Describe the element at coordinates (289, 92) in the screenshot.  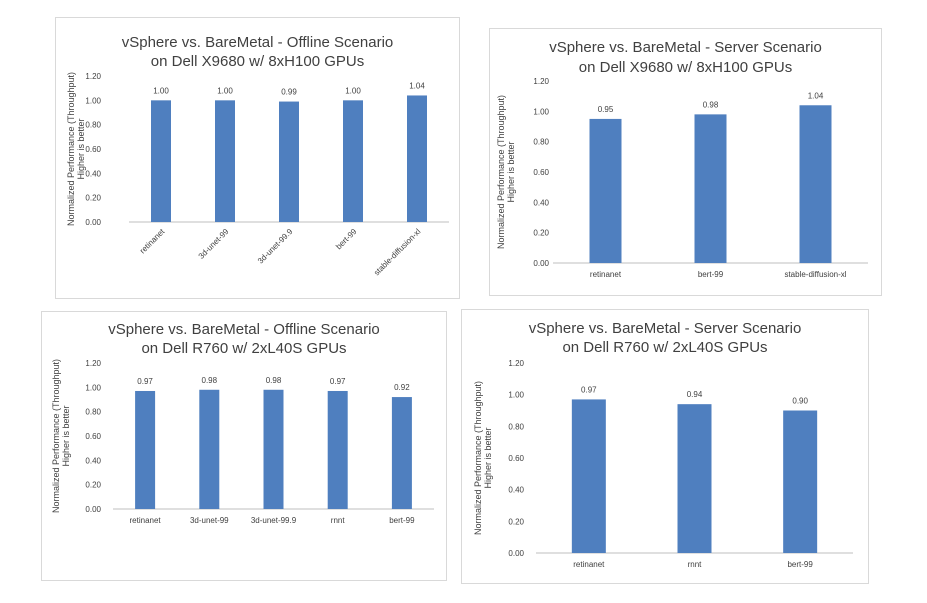
I see `data-label: 0.99` at that location.